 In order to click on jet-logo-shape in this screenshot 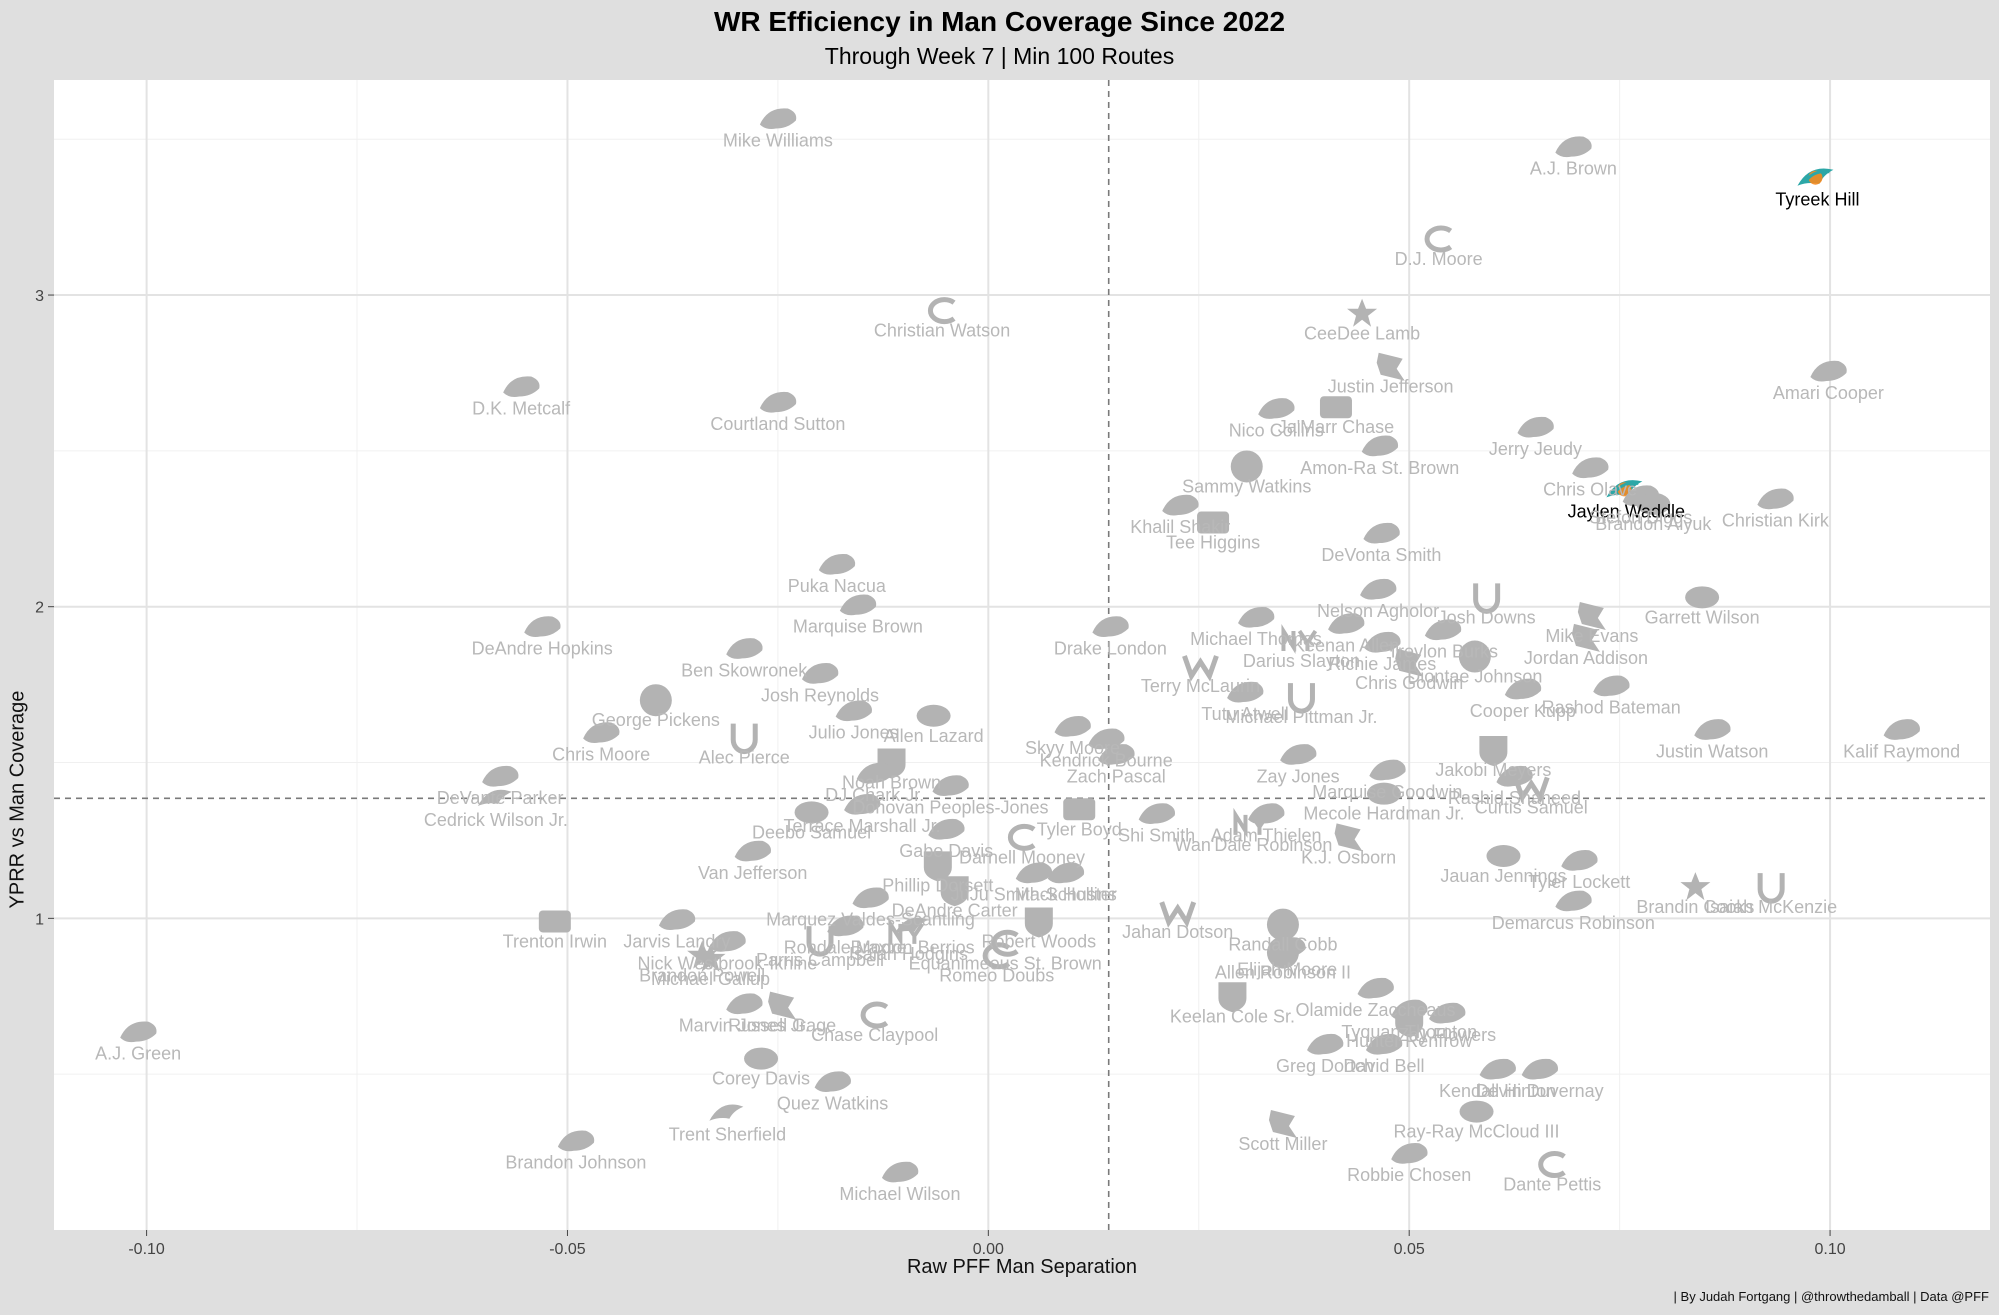, I will do `click(1383, 793)`.